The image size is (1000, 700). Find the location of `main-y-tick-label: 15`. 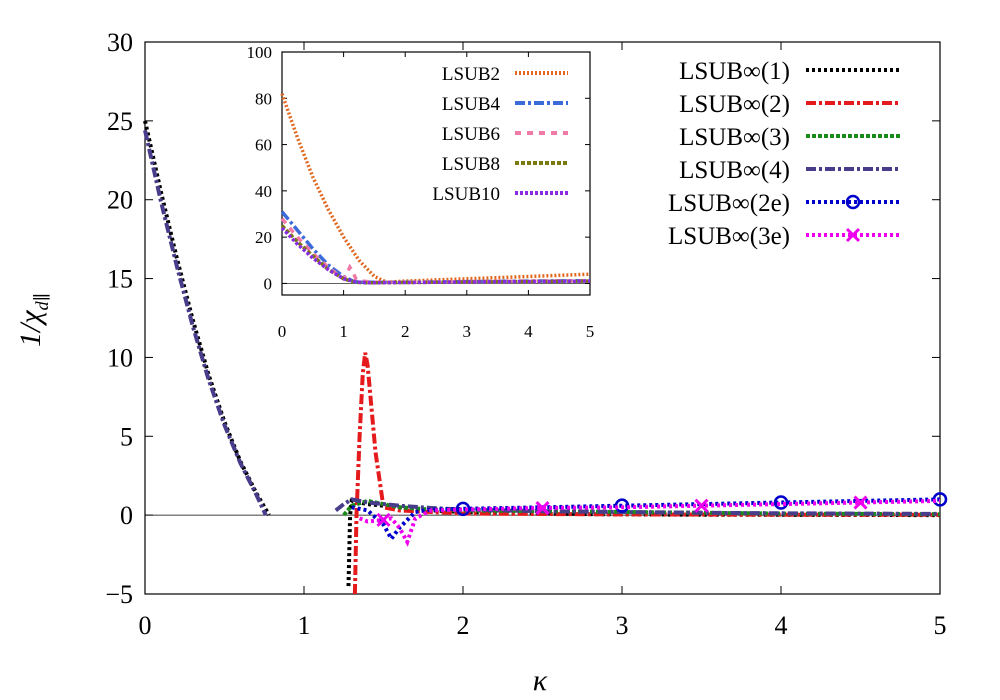

main-y-tick-label: 15 is located at coordinates (120, 279).